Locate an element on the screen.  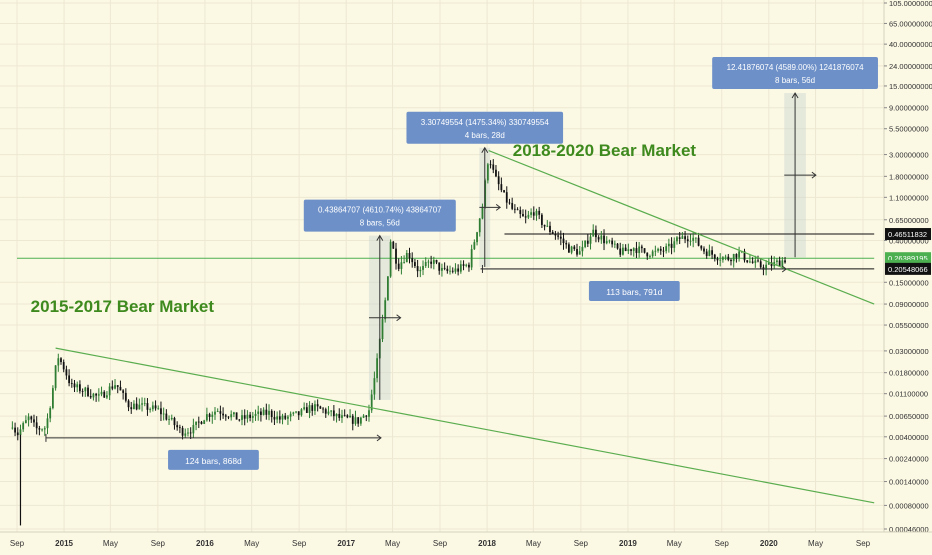
y-tick-label: 1.80000000 is located at coordinates (909, 176).